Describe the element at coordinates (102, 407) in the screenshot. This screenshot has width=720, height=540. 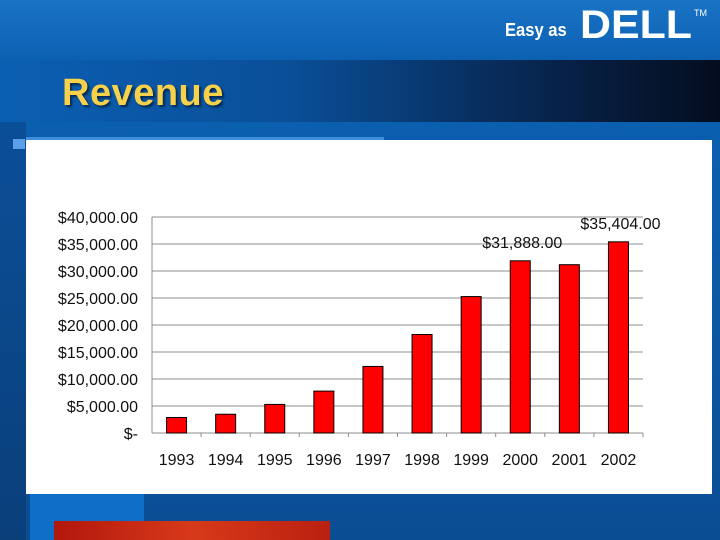
I see `y-tick-label: $5,000.00` at that location.